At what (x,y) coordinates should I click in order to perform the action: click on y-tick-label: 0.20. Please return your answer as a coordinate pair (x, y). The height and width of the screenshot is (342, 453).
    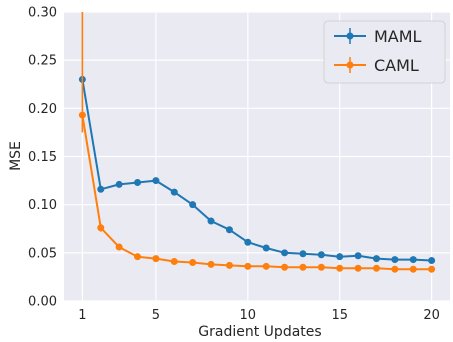
    Looking at the image, I should click on (42, 109).